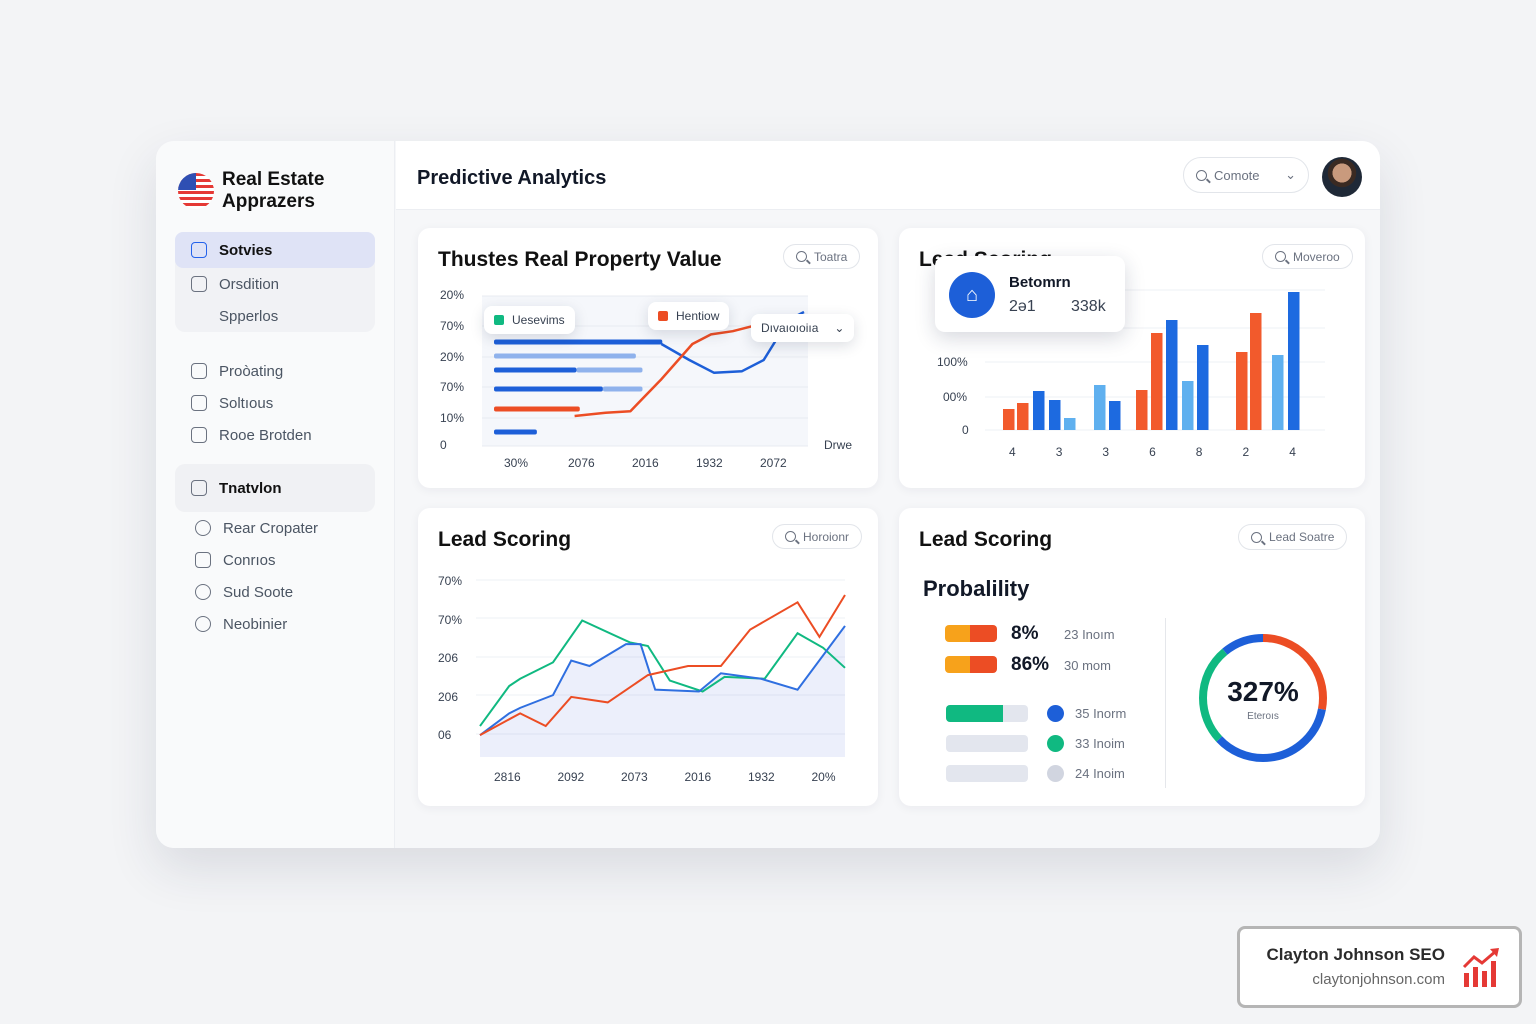 This screenshot has width=1536, height=1024. I want to click on sidebar-item-orsdition: Orsdition, so click(275, 284).